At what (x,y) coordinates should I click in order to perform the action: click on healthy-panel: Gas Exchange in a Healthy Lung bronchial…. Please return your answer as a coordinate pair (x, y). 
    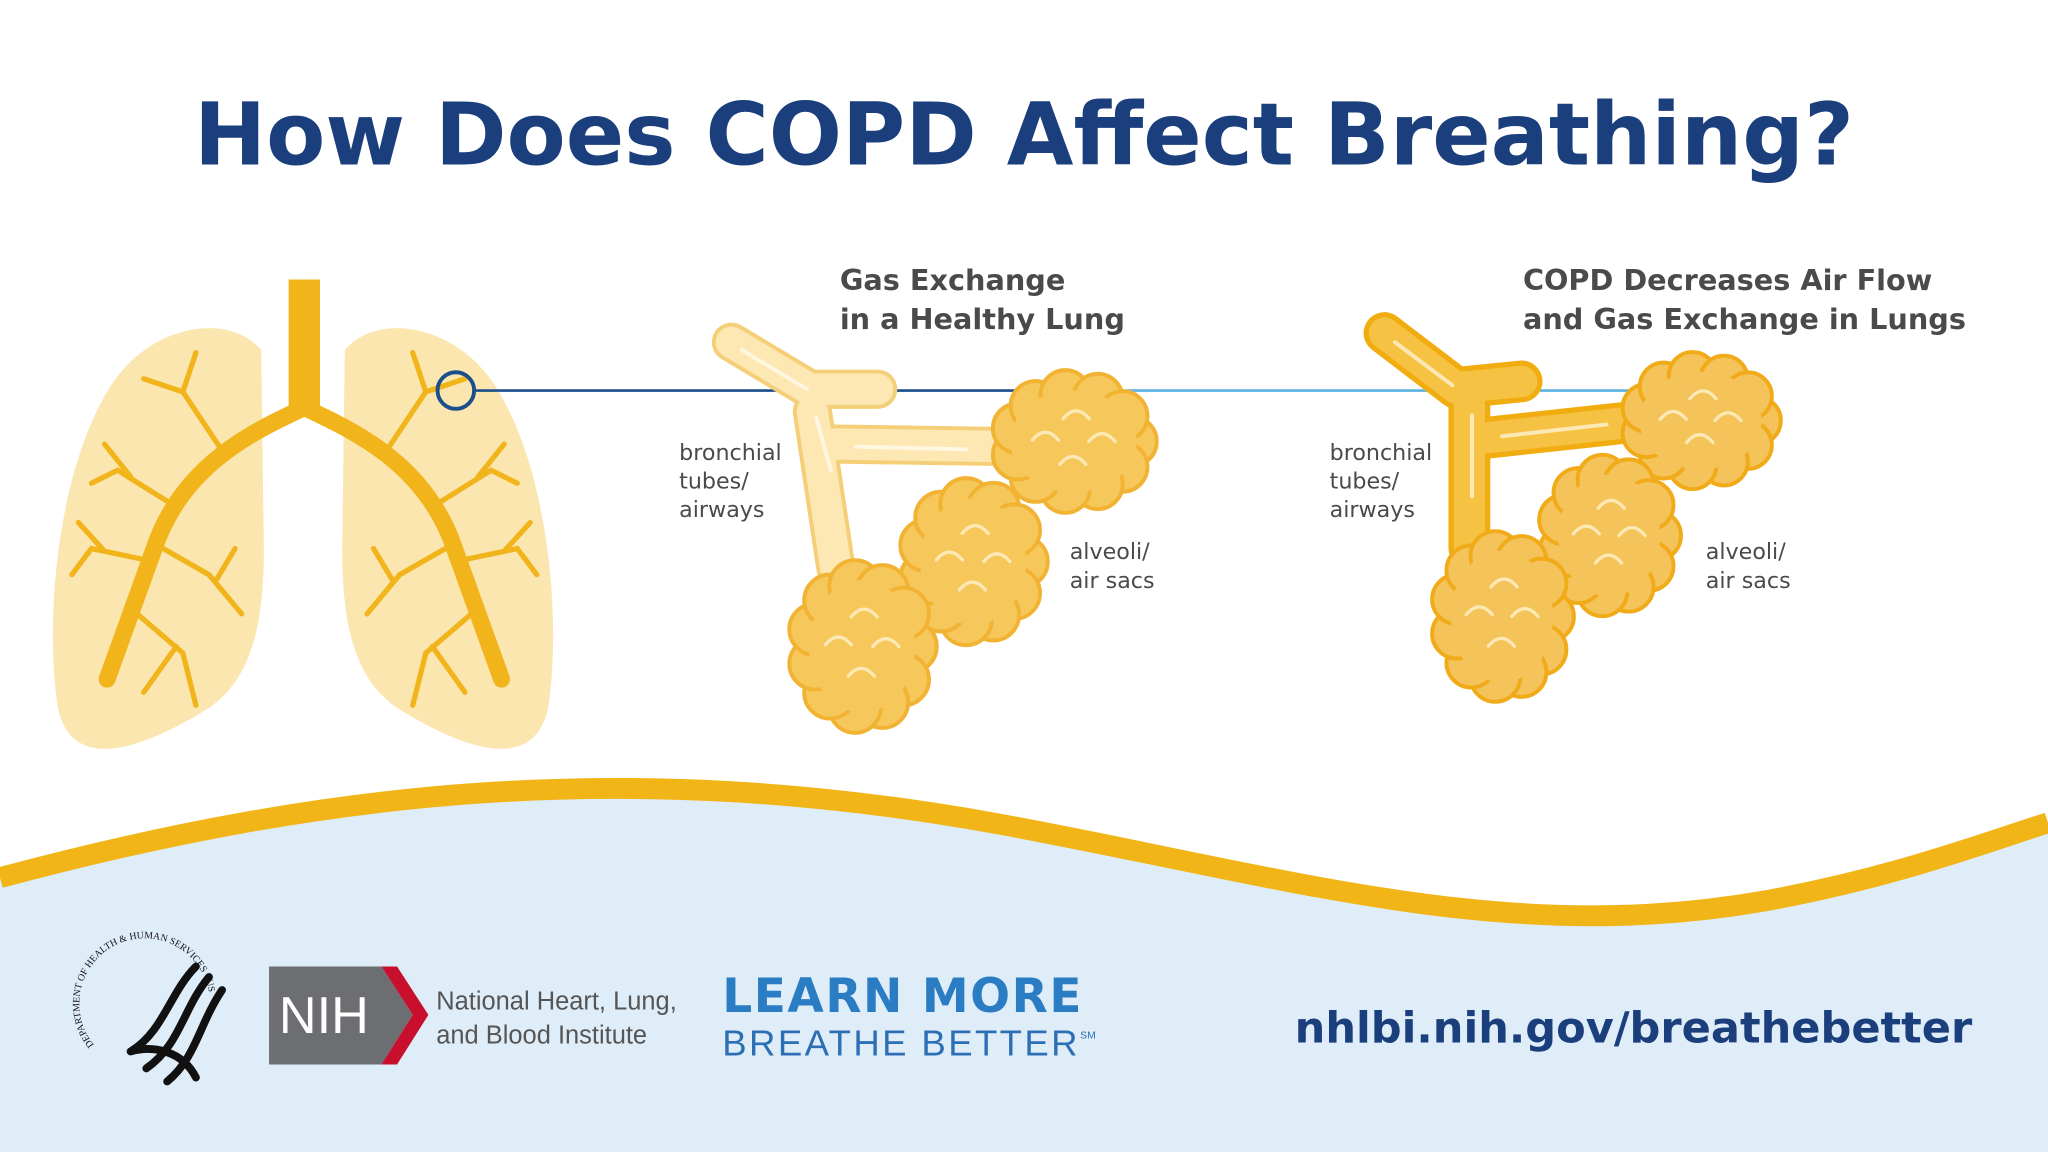
    Looking at the image, I should click on (916, 428).